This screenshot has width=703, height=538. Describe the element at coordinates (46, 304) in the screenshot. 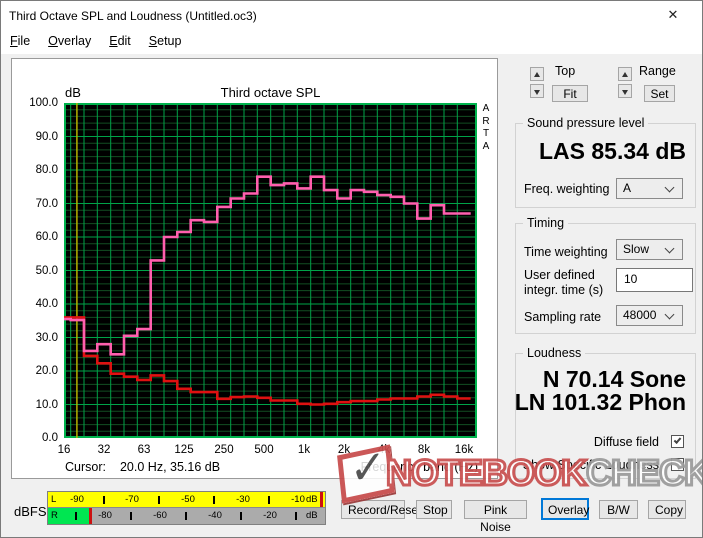

I see `y-axis-tick: 40.0` at that location.